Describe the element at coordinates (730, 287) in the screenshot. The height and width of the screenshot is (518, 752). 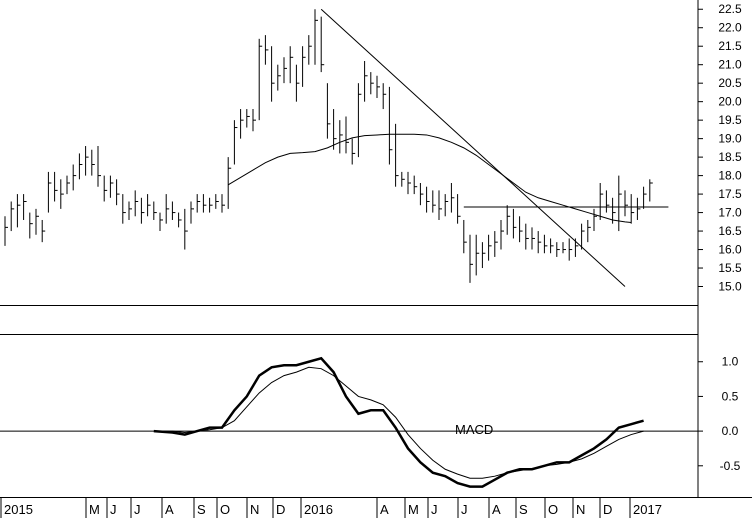
I see `price-axis-tick-label: 15.0` at that location.